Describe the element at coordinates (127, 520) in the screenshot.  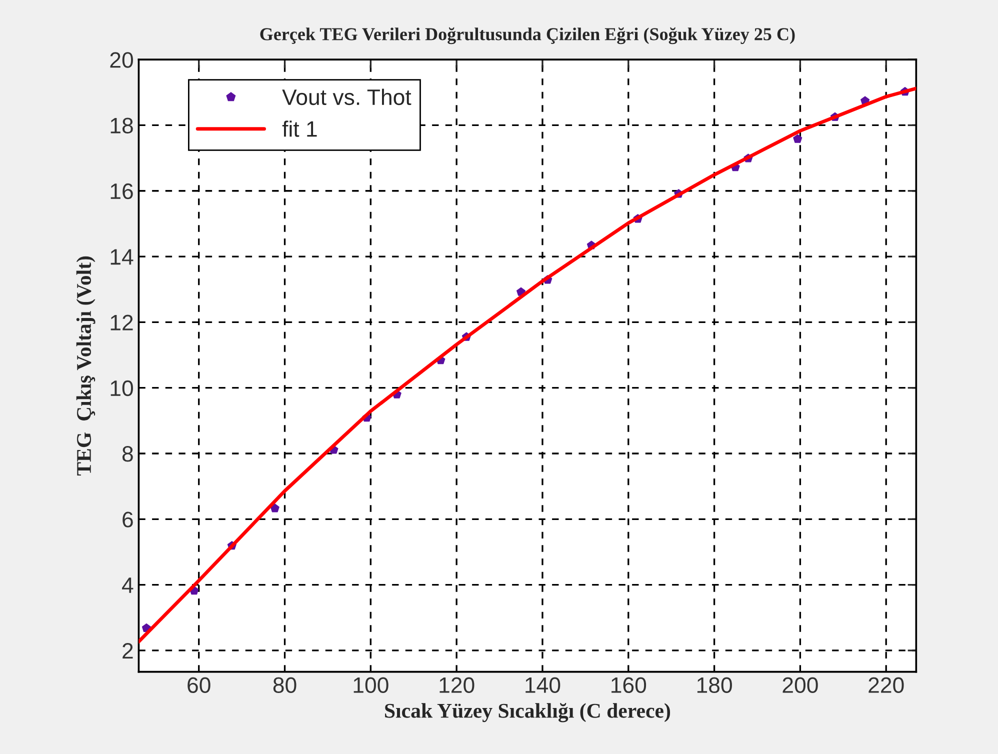
I see `y-tick-label: 6` at that location.